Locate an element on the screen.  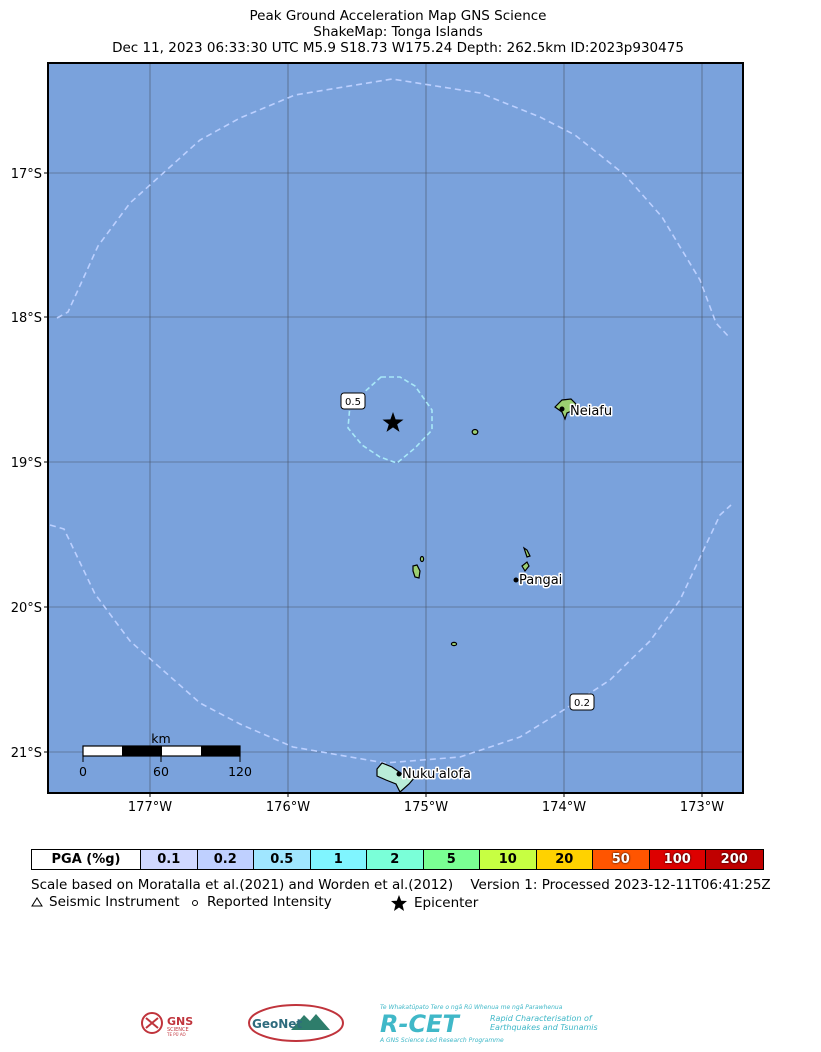
lon-label: 176°W is located at coordinates (288, 807).